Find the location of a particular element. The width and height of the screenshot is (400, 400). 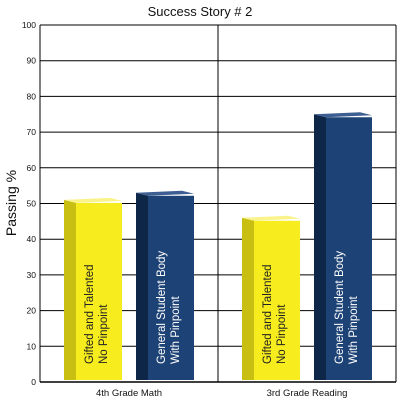

y-tick-label: 100 is located at coordinates (29, 25).